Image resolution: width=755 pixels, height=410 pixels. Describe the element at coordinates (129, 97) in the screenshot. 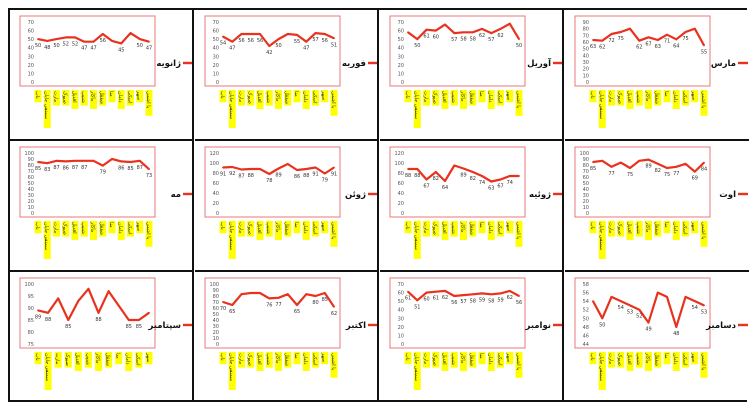

I see `svg-text: اسکی` at that location.